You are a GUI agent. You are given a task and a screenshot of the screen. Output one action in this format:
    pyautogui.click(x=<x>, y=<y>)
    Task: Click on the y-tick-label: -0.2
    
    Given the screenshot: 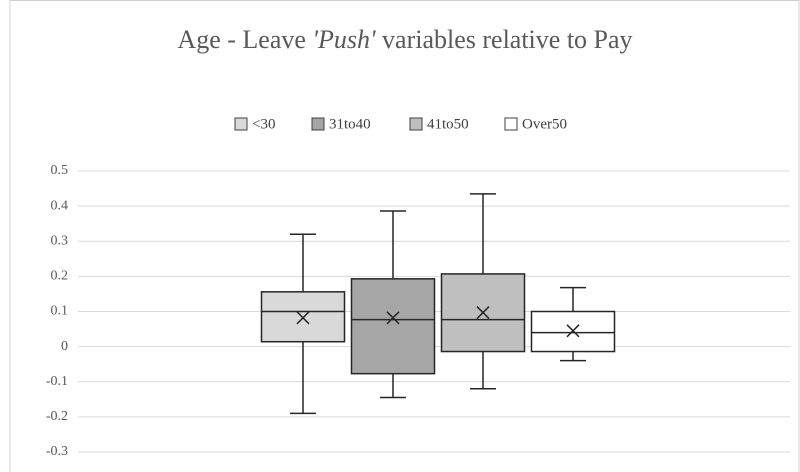 What is the action you would take?
    pyautogui.click(x=57, y=416)
    